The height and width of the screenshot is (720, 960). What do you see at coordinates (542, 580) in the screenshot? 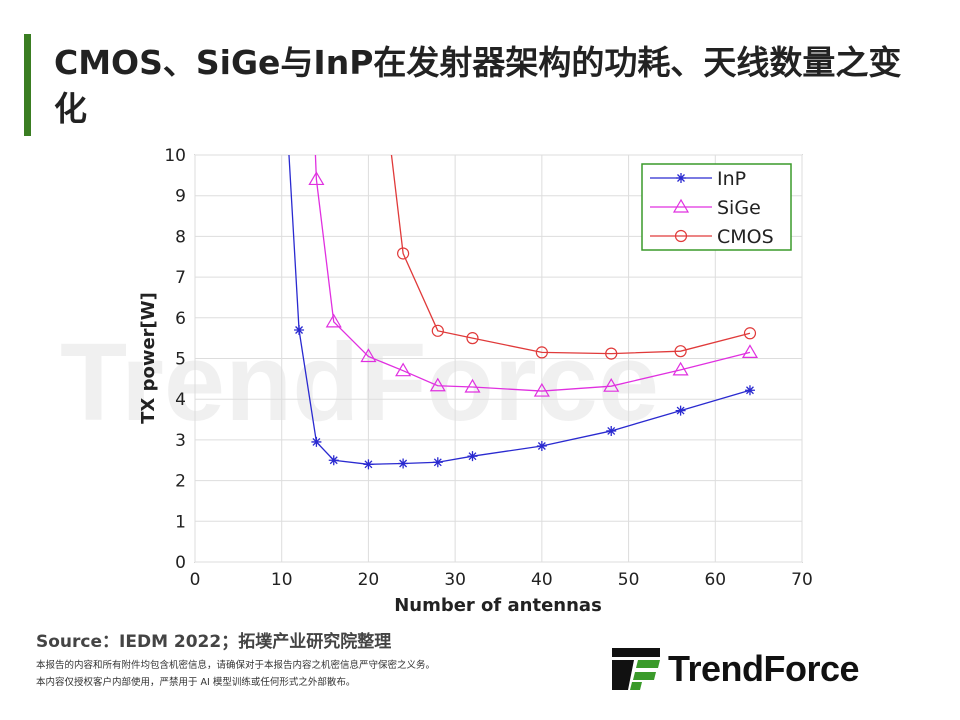
I see `x-tick-label: 40` at bounding box center [542, 580].